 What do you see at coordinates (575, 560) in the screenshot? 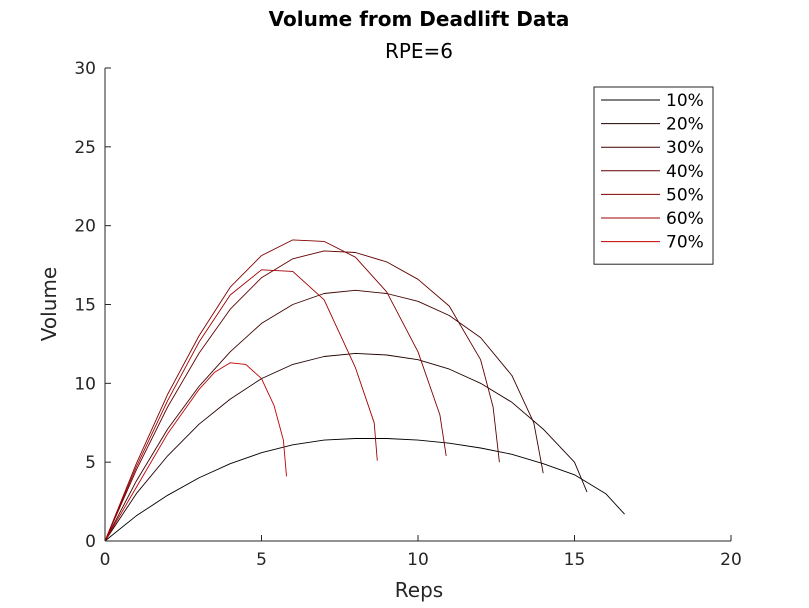
I see `x-tick-label: 15` at bounding box center [575, 560].